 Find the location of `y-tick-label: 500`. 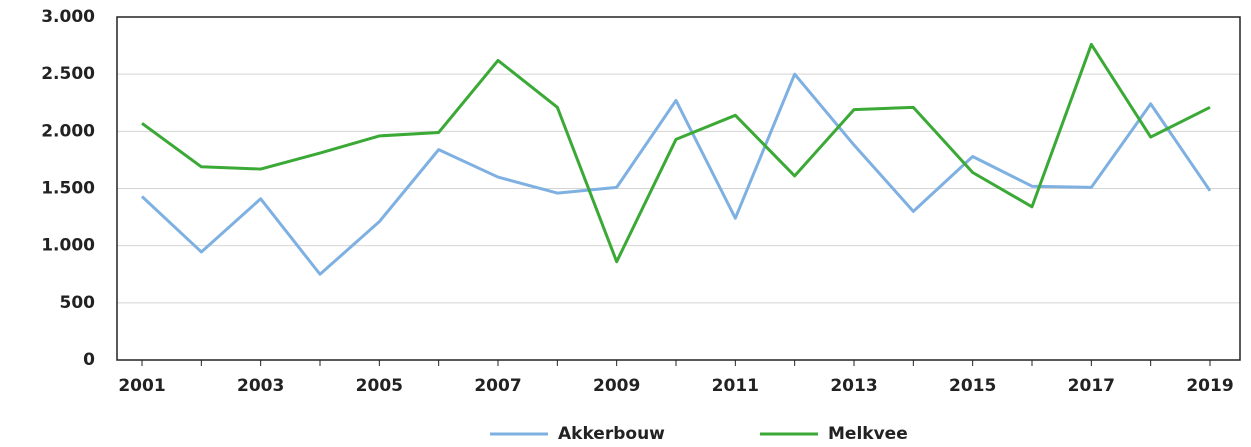

y-tick-label: 500 is located at coordinates (78, 303).